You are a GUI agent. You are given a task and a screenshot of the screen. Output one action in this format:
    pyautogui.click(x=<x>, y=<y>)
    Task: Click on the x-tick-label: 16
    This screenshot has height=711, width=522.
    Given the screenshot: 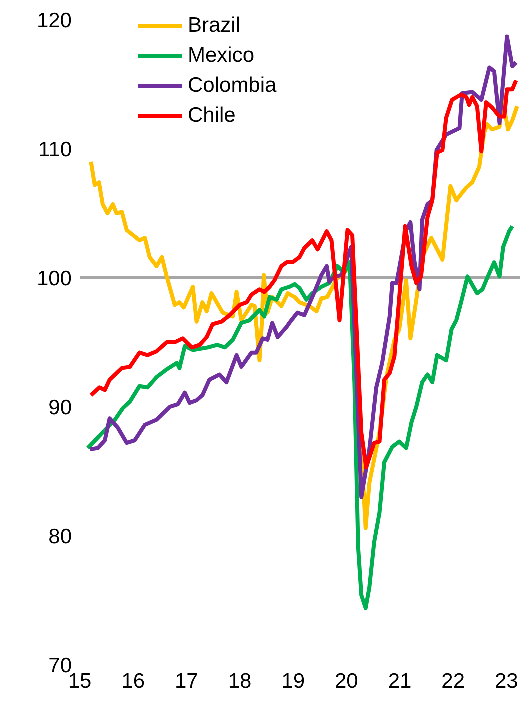 What is the action you would take?
    pyautogui.click(x=134, y=681)
    